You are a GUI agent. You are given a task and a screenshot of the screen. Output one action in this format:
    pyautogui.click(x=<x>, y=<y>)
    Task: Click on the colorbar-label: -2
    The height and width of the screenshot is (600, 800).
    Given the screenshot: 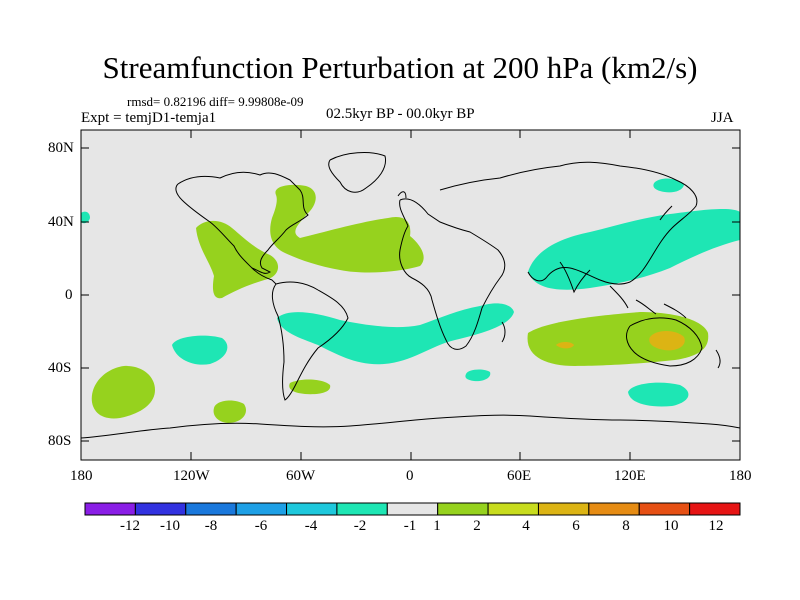 What is the action you would take?
    pyautogui.click(x=360, y=526)
    